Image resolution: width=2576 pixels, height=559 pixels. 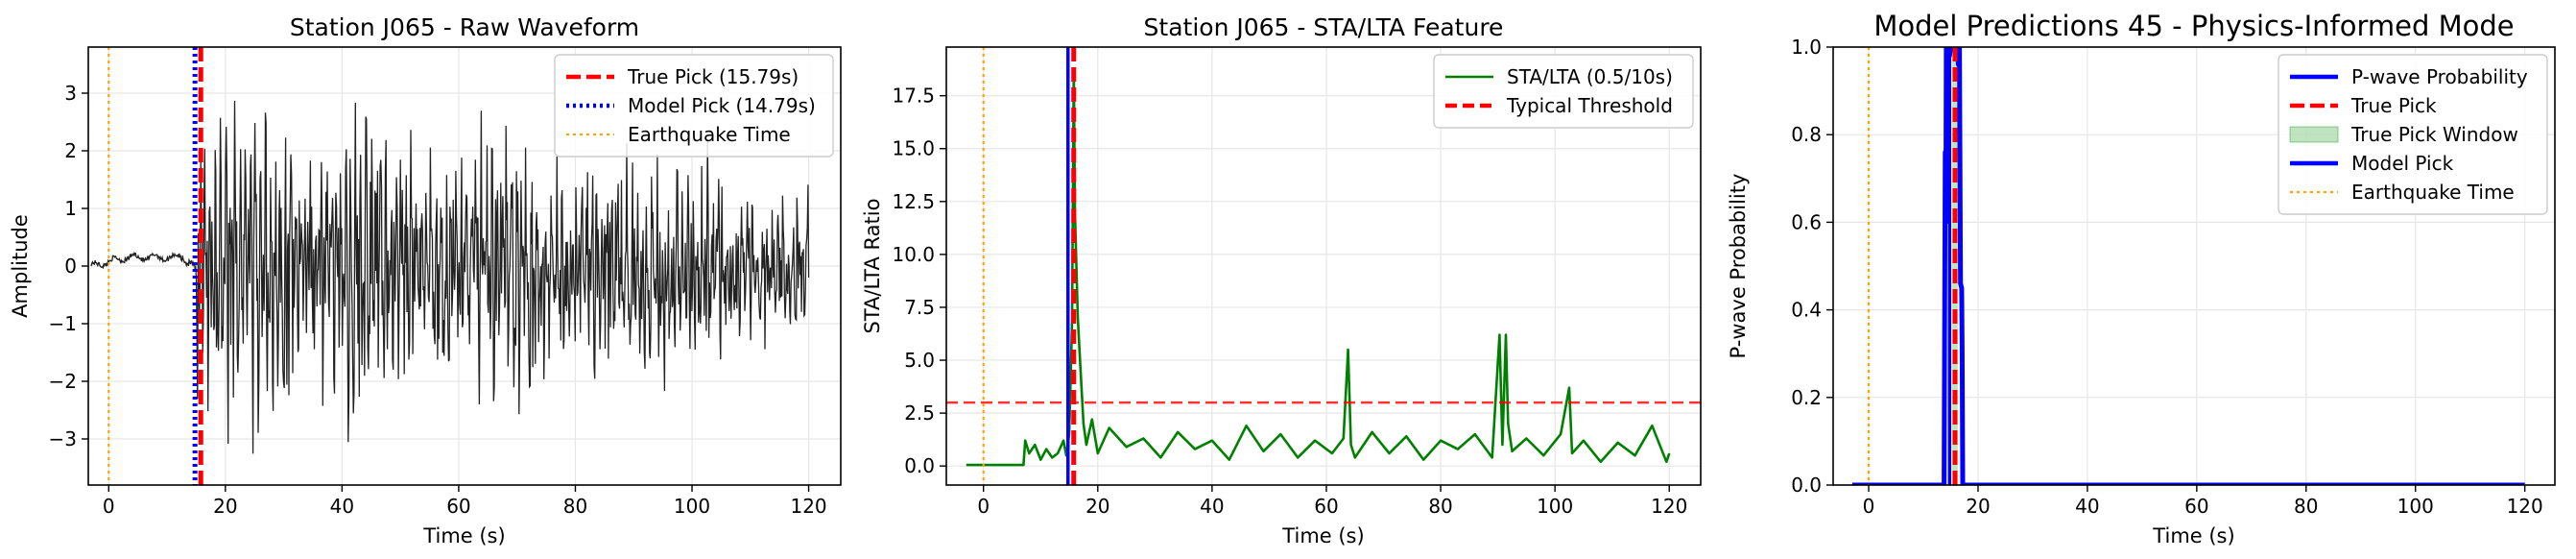 What do you see at coordinates (872, 266) in the screenshot?
I see `y-axis-label: STA/LTA Ratio` at bounding box center [872, 266].